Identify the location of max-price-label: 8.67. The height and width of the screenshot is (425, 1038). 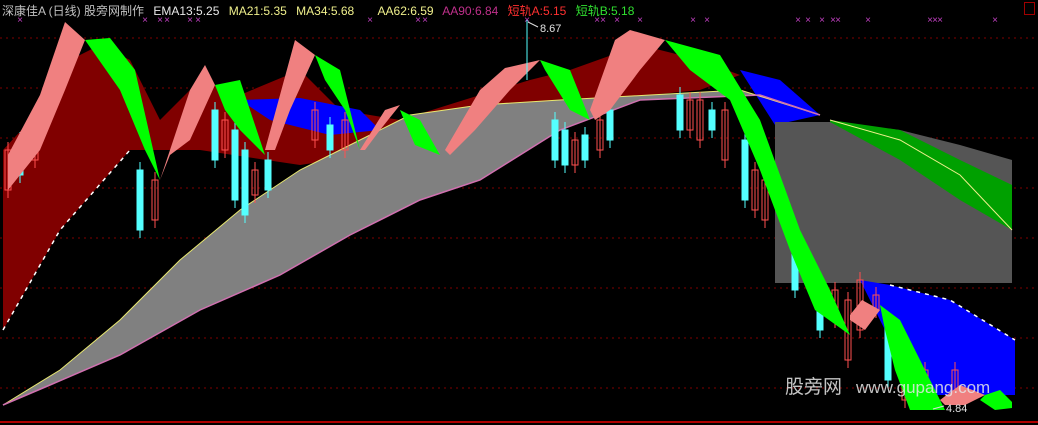
(550, 29).